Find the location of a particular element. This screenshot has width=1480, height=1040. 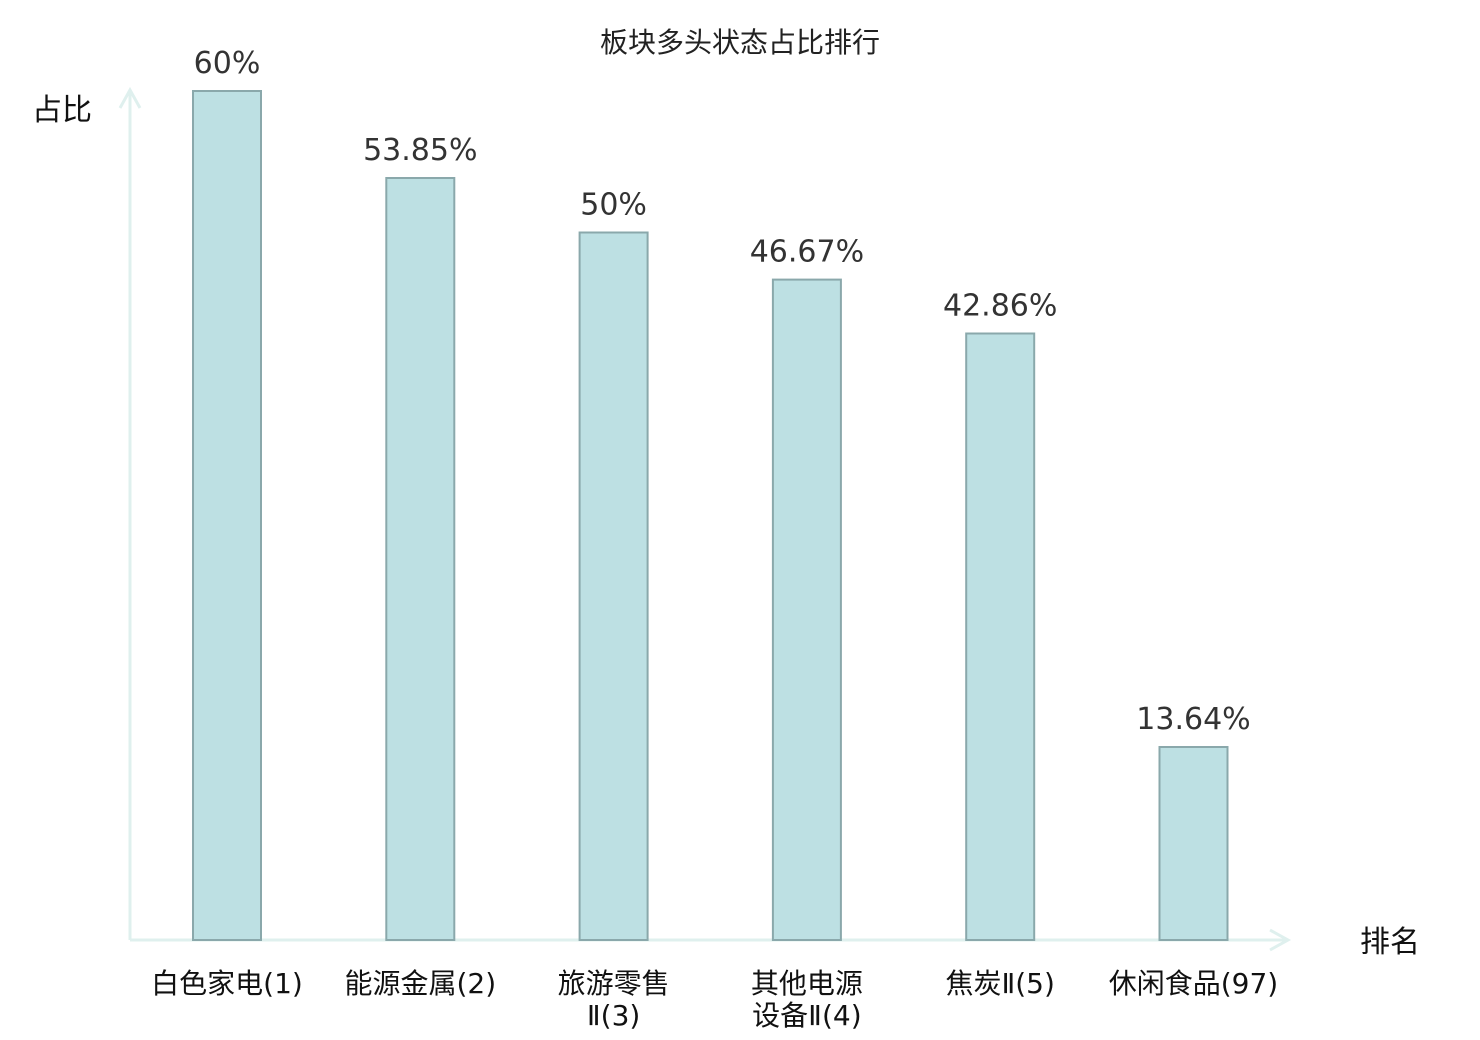

chart-title: 板块多头状态占比排行 is located at coordinates (740, 42).